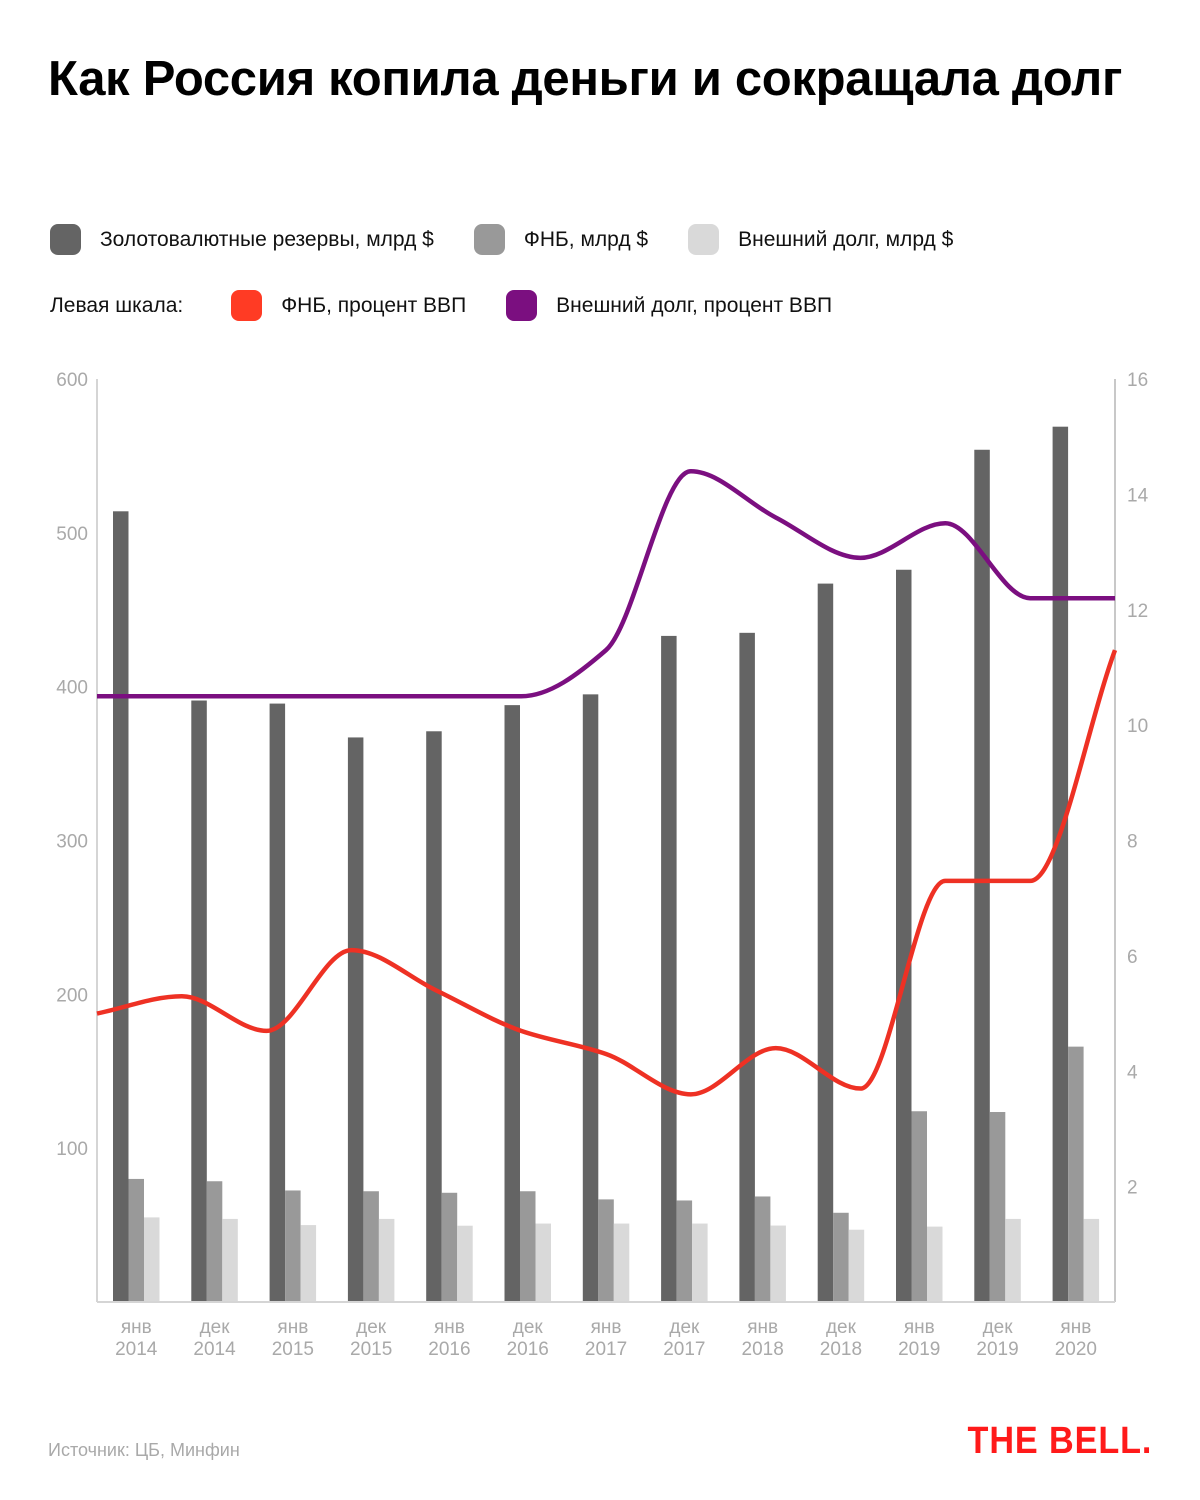 The width and height of the screenshot is (1200, 1500). What do you see at coordinates (72, 380) in the screenshot?
I see `left-axis-tick-label: 600` at bounding box center [72, 380].